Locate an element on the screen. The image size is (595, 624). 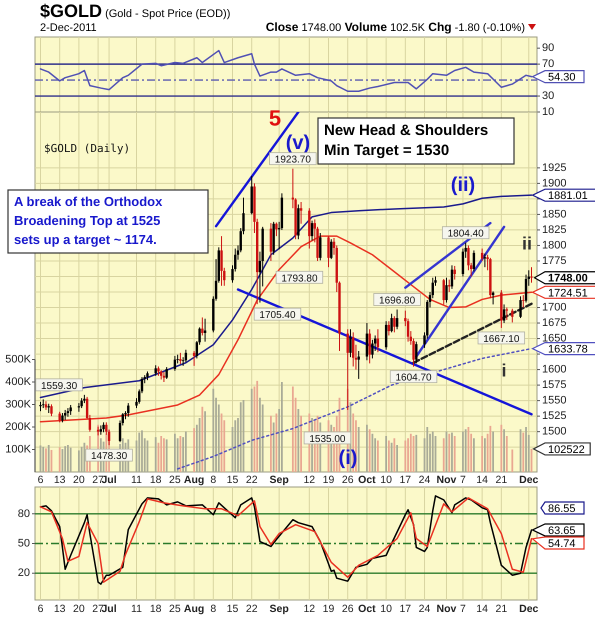
y-tick-label: 1650 is located at coordinates (554, 338).